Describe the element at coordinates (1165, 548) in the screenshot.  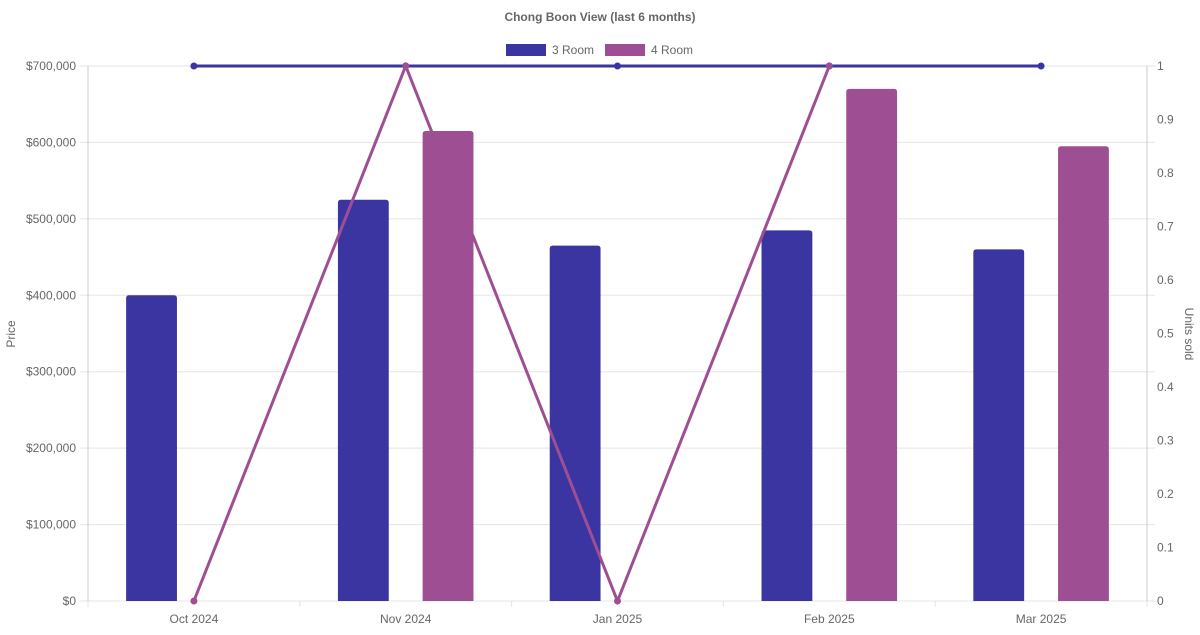
I see `right-tick-label-1: 0.1` at that location.